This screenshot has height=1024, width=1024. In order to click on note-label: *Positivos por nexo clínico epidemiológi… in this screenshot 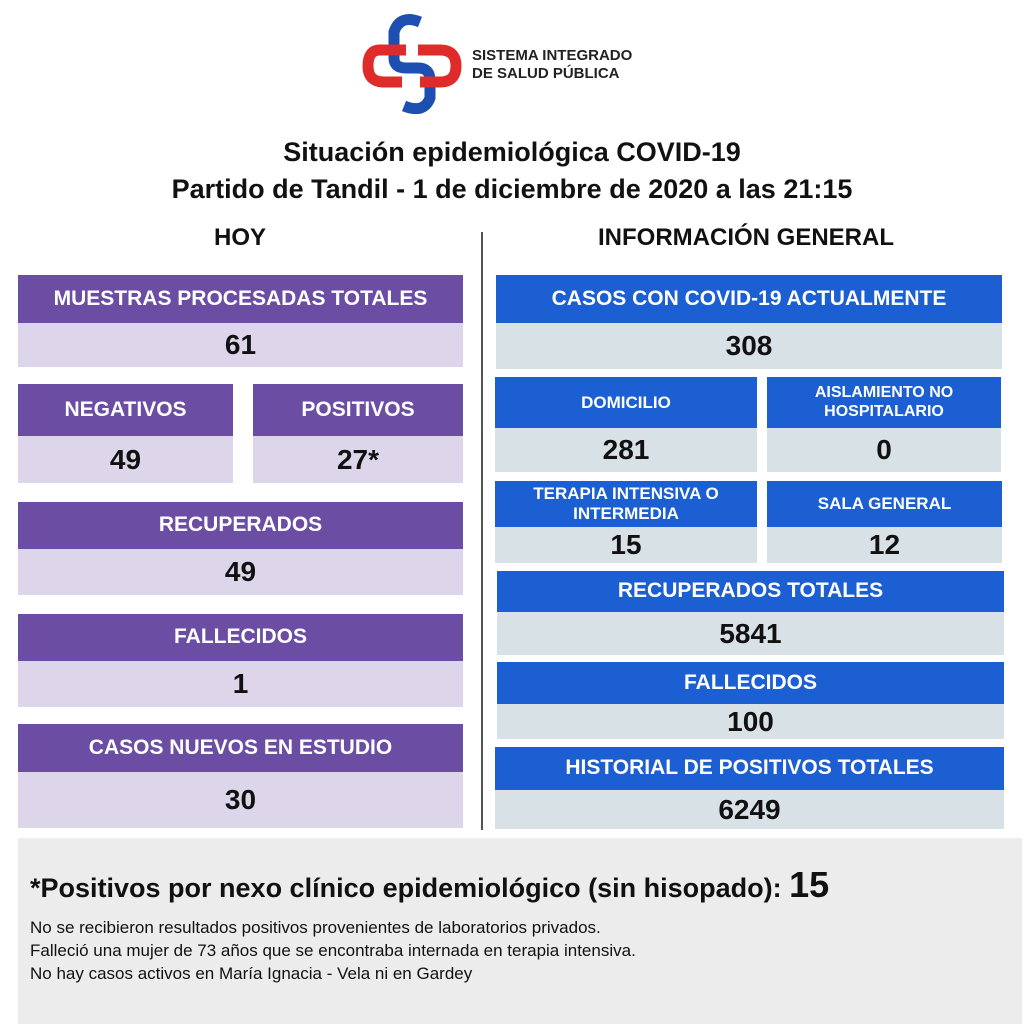, I will do `click(406, 888)`.